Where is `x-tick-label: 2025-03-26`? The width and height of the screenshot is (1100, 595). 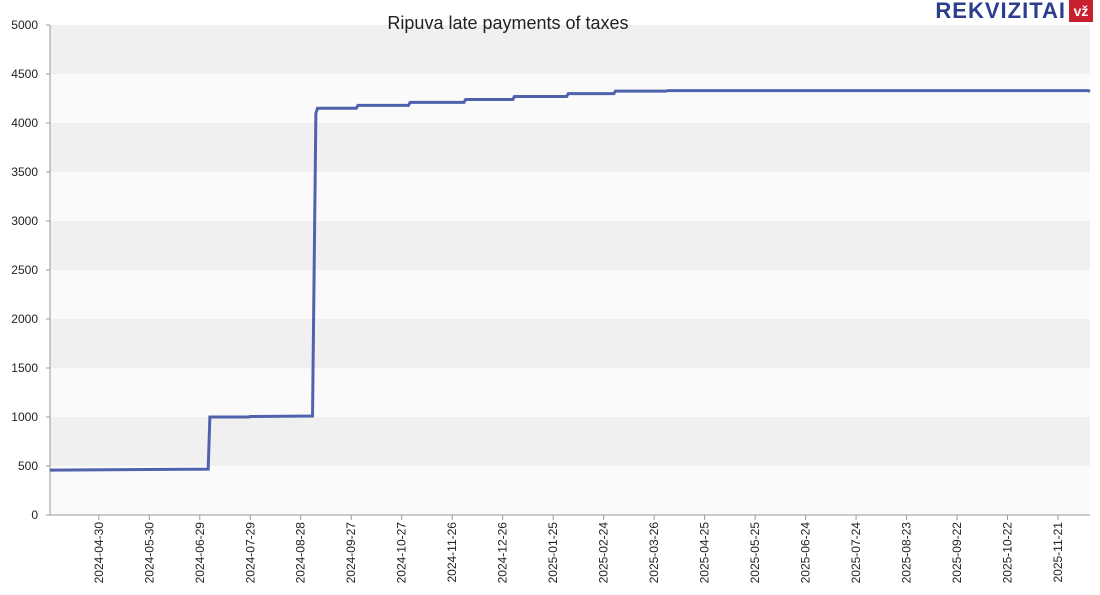 x-tick-label: 2025-03-26 is located at coordinates (654, 553).